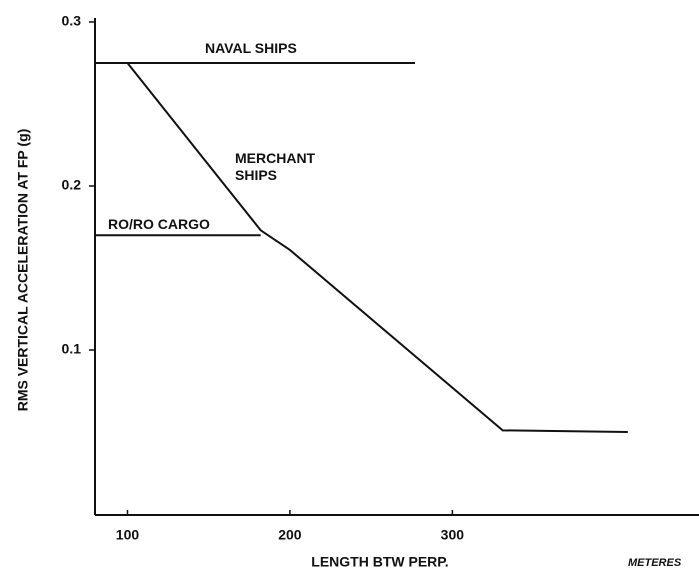 The image size is (699, 572). I want to click on x-tick-label: 300, so click(453, 535).